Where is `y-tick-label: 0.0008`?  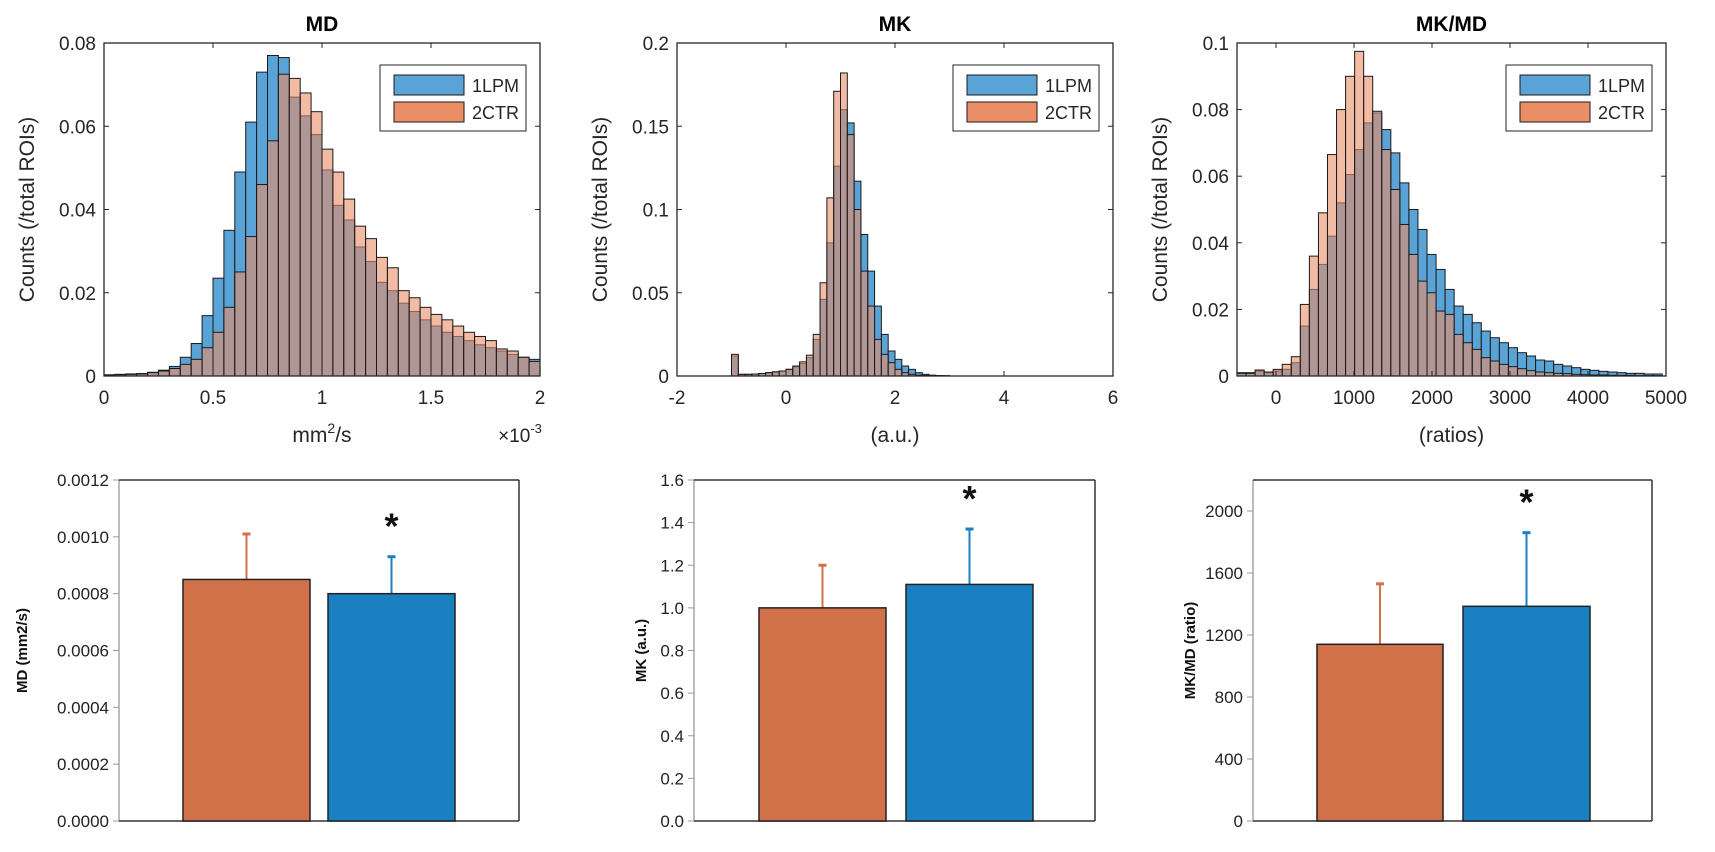
y-tick-label: 0.0008 is located at coordinates (83, 594).